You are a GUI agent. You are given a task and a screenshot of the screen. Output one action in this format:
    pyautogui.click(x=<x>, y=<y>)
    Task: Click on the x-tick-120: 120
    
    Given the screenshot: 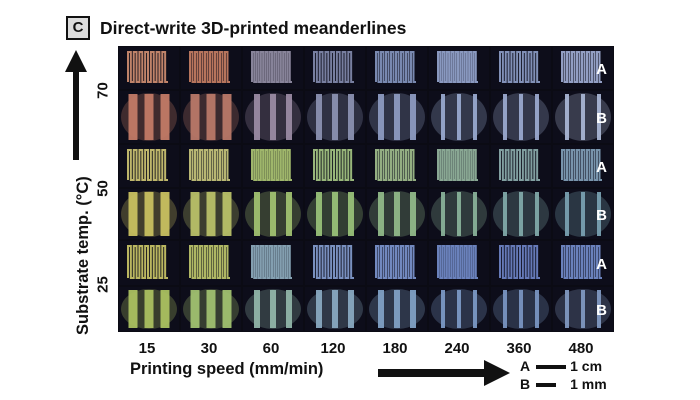 What is the action you would take?
    pyautogui.click(x=333, y=348)
    